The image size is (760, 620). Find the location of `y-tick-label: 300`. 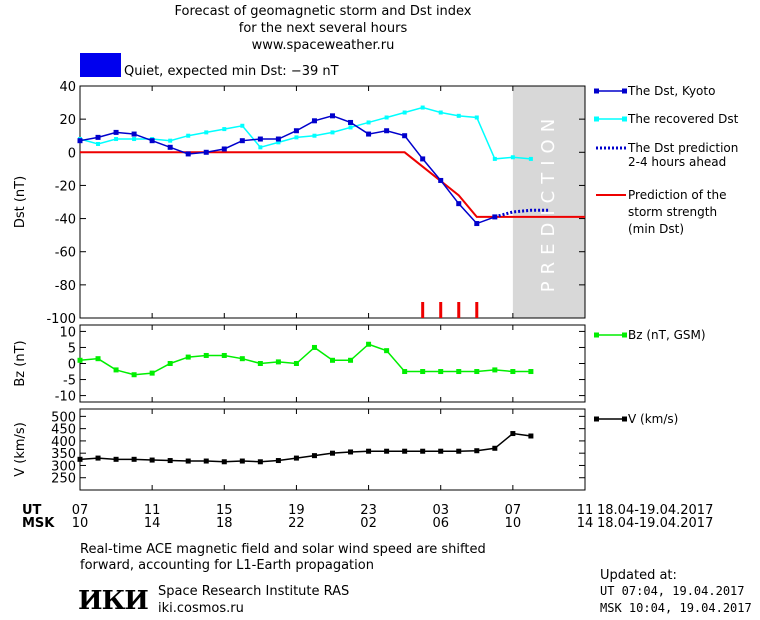

y-tick-label: 300 is located at coordinates (63, 466).